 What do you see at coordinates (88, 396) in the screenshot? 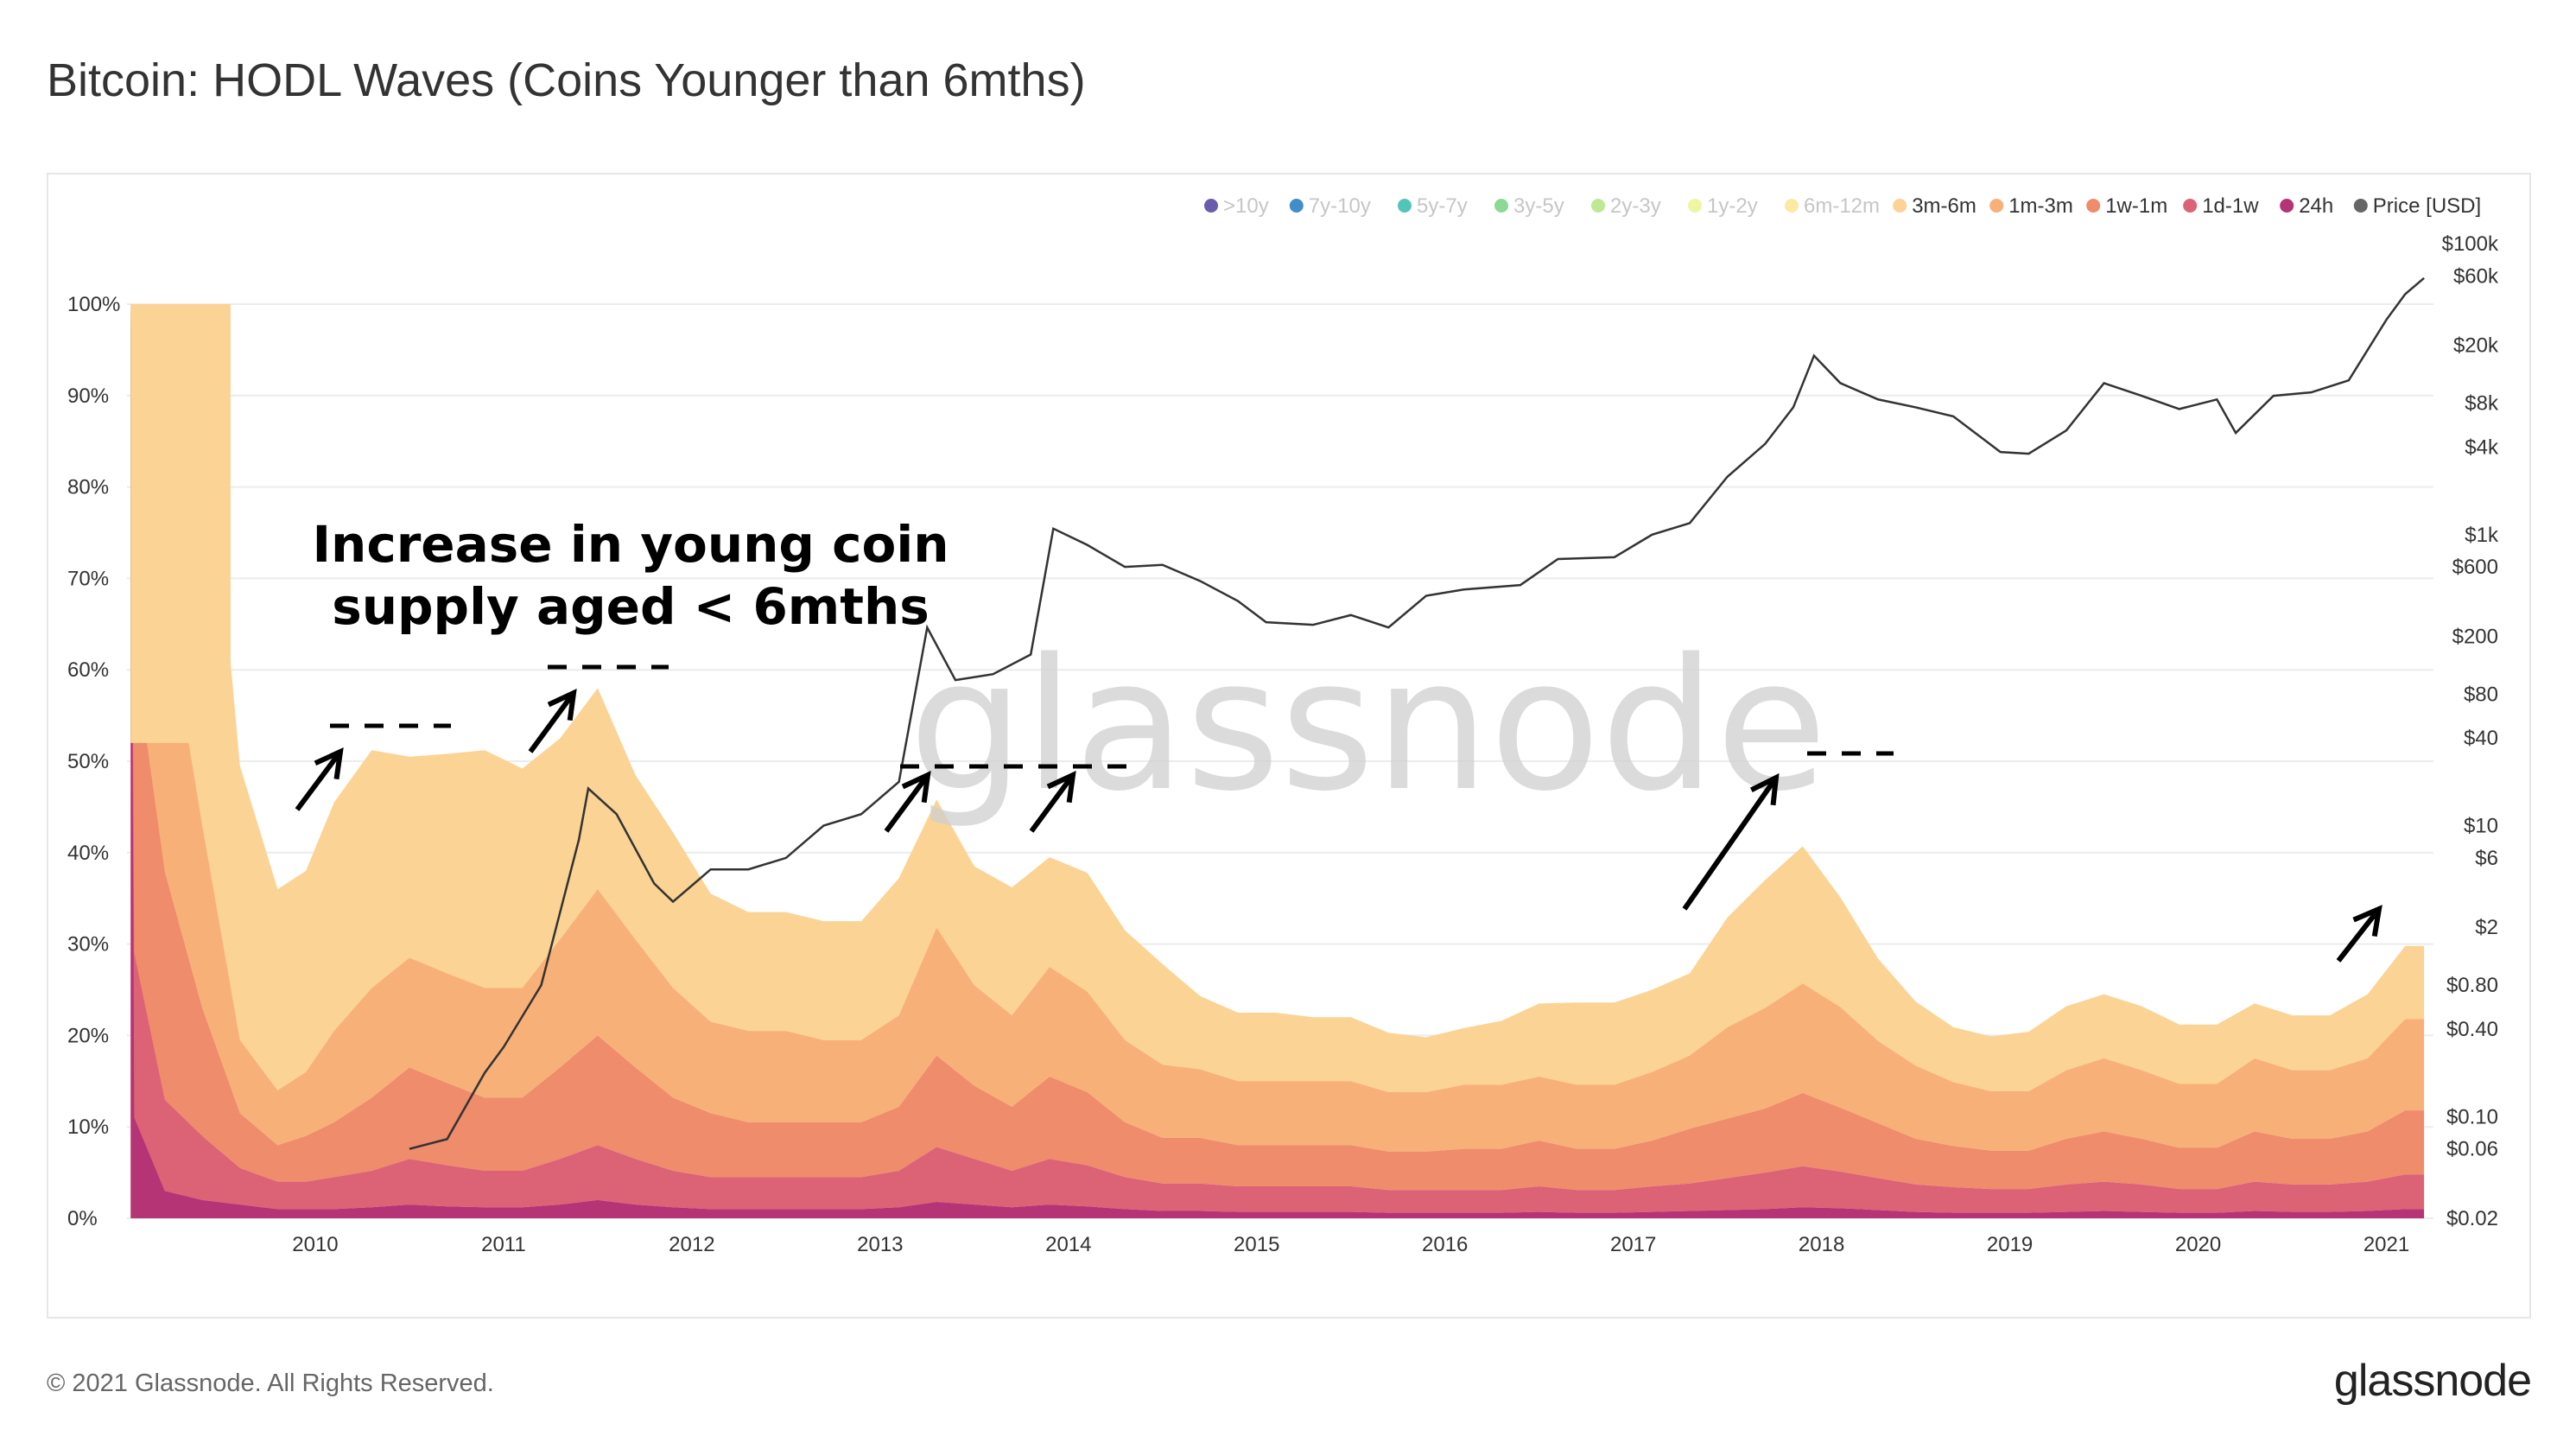
I see `y-tick-label: 90%` at bounding box center [88, 396].